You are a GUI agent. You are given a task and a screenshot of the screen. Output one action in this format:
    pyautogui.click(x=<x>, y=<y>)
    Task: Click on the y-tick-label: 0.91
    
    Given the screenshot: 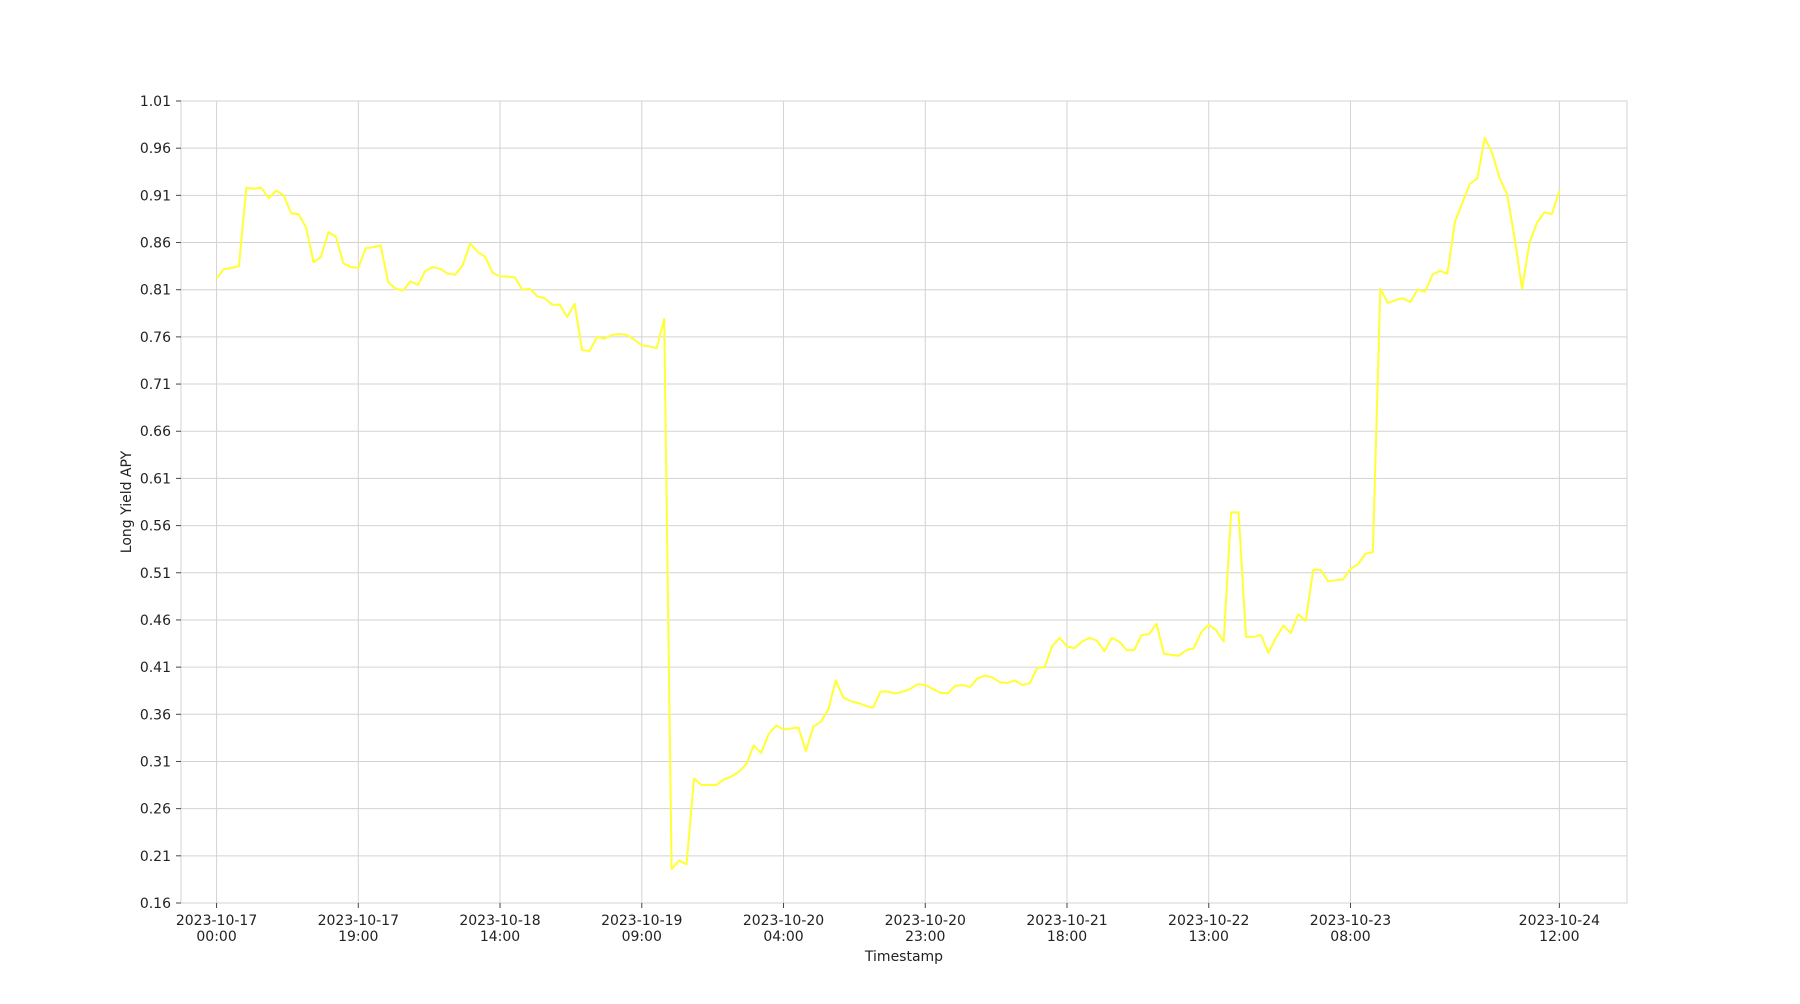 What is the action you would take?
    pyautogui.click(x=155, y=196)
    